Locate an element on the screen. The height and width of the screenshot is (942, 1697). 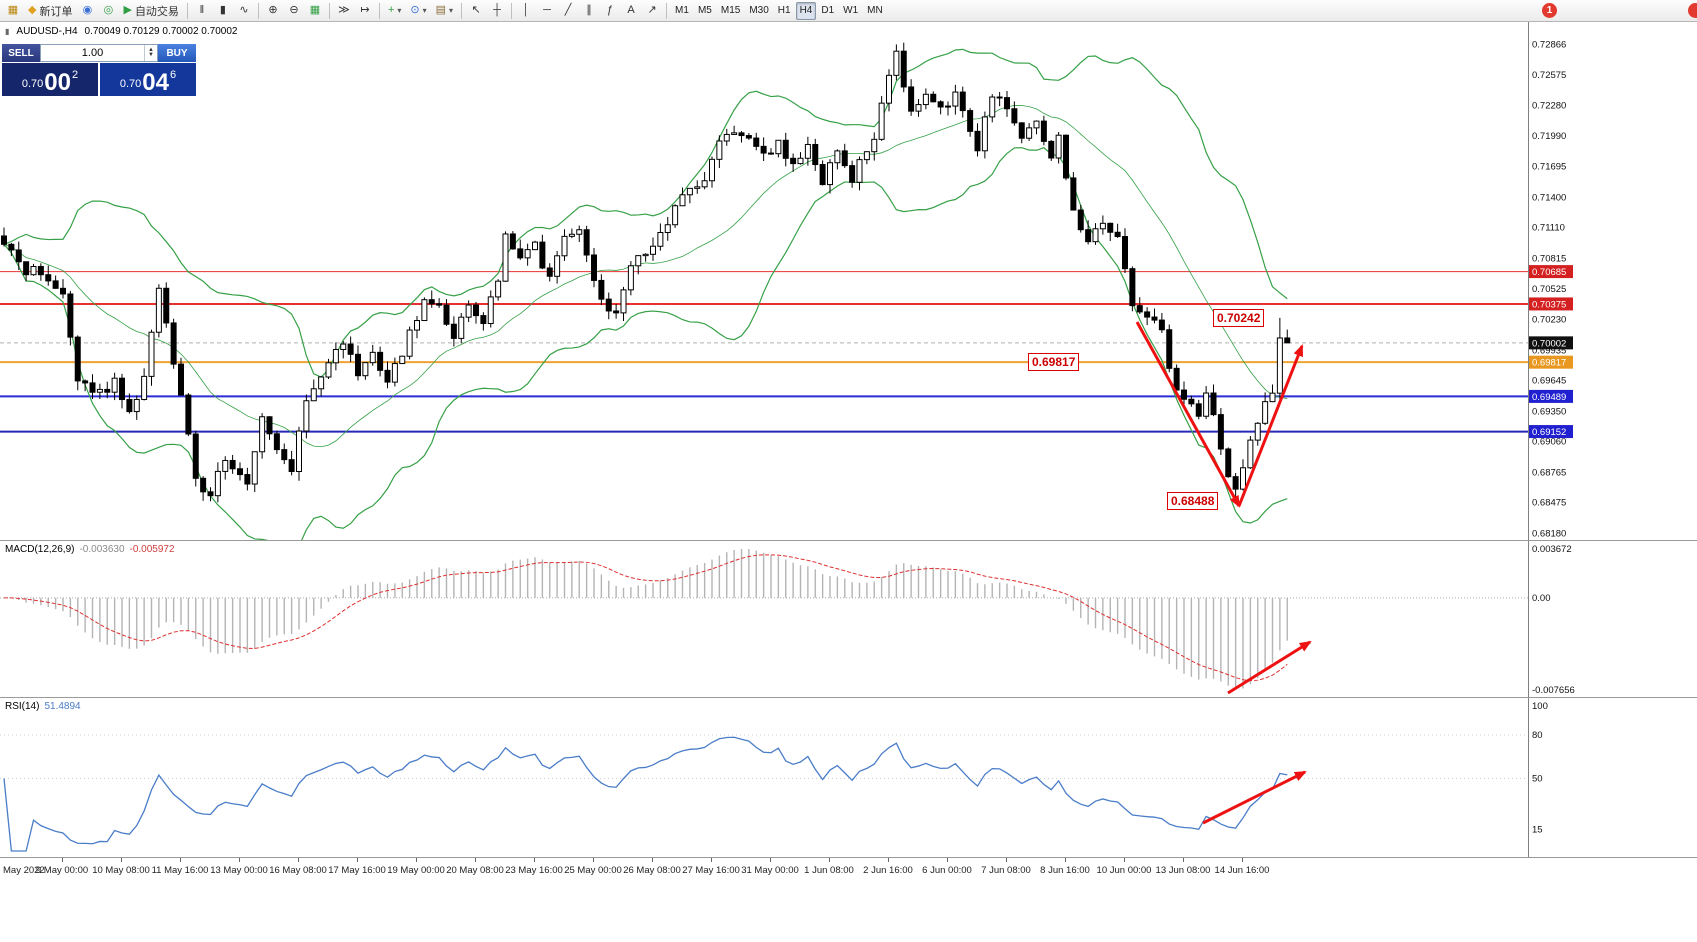
timeframe-h4: H4 is located at coordinates (806, 10).